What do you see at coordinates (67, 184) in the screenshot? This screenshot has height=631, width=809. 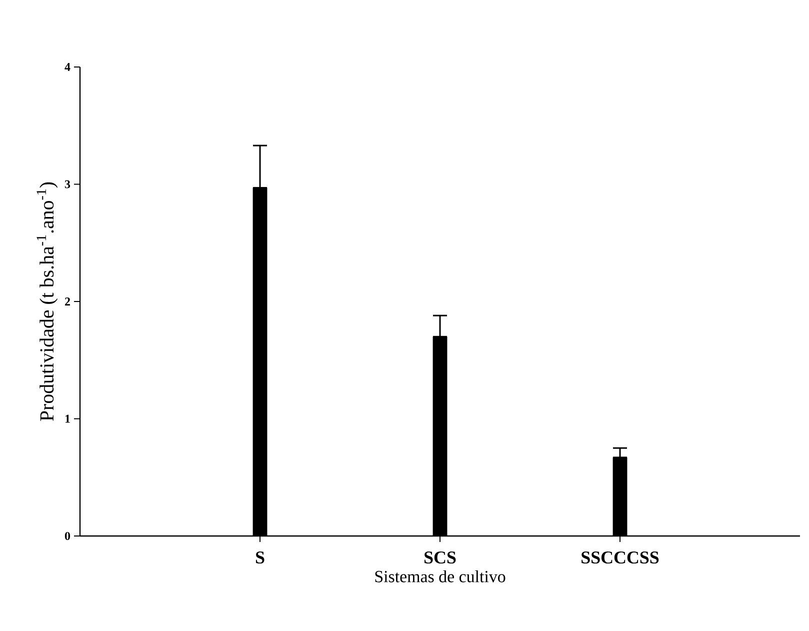 I see `y-tick-label: 3` at bounding box center [67, 184].